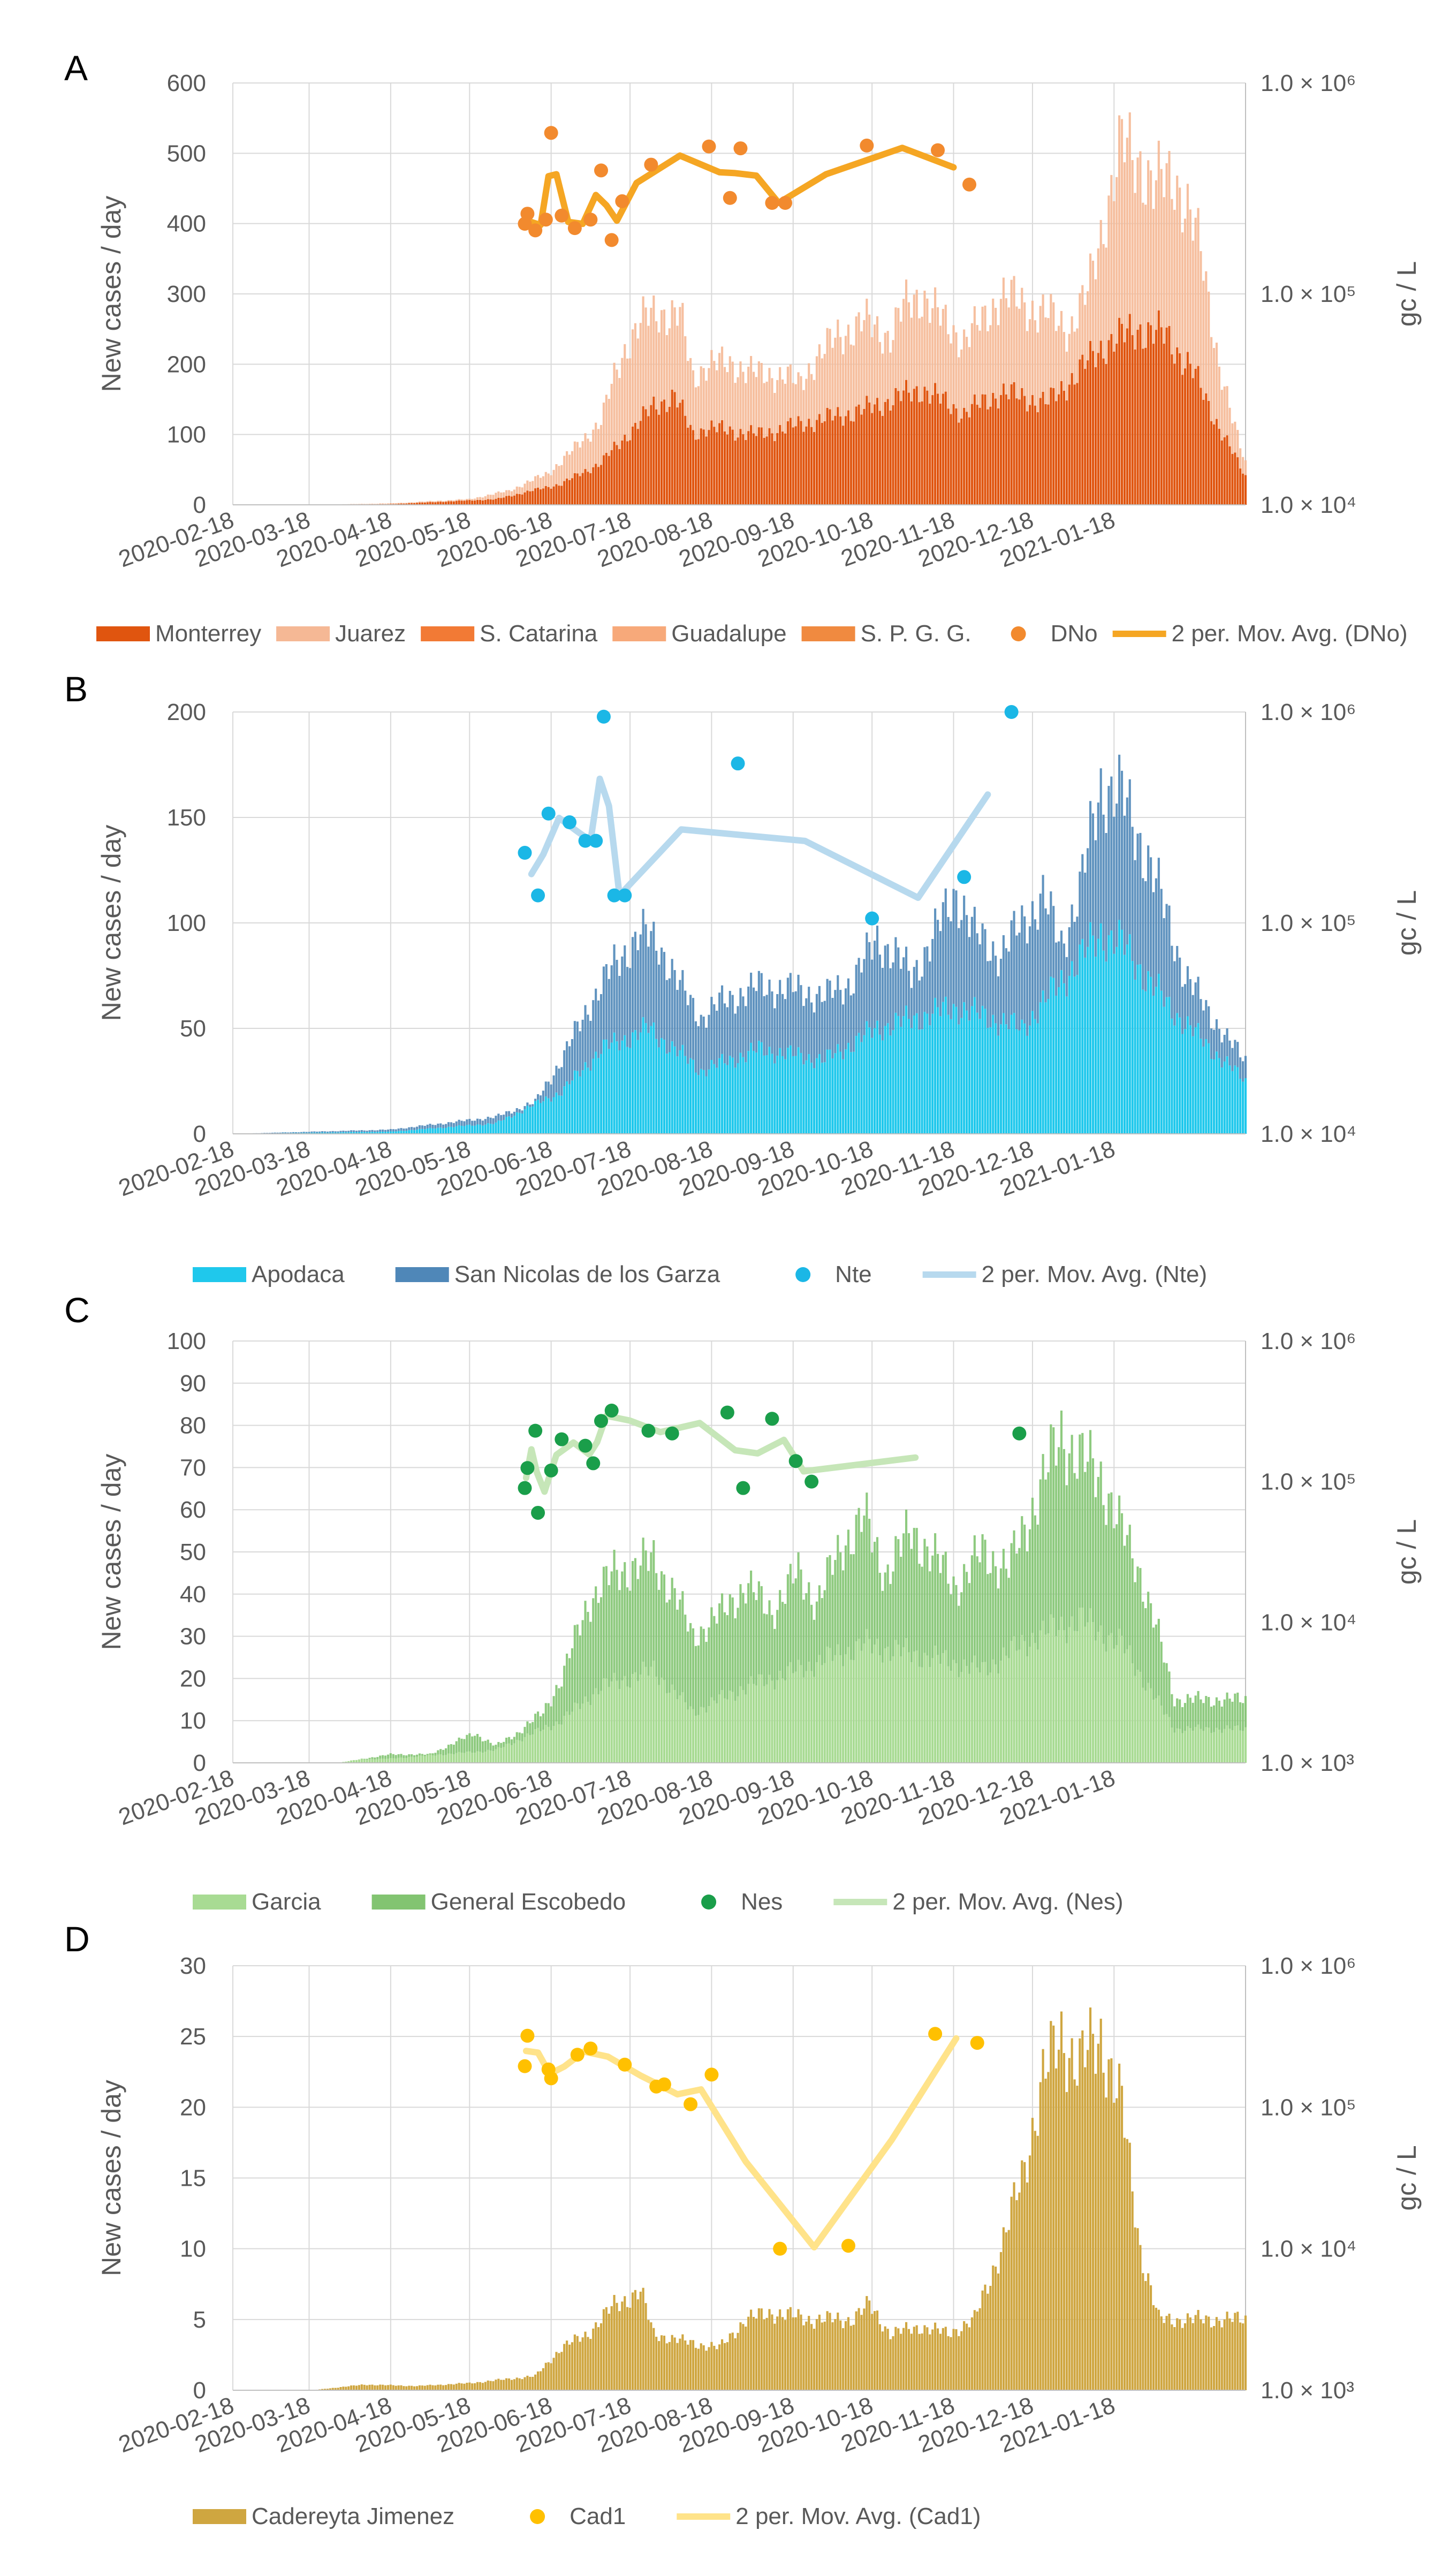 The width and height of the screenshot is (1442, 2576). What do you see at coordinates (219, 1274) in the screenshot?
I see `legend-swatch` at bounding box center [219, 1274].